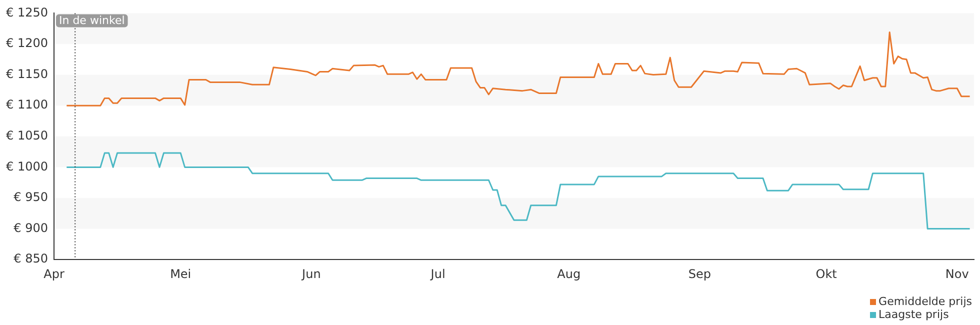 The width and height of the screenshot is (980, 325). I want to click on ref-line-label: In de winkel, so click(91, 21).